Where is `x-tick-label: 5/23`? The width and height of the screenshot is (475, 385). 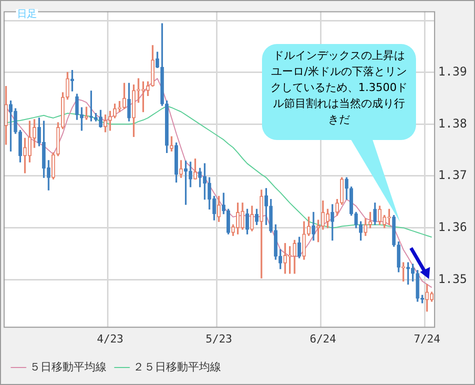 x-tick-label: 5/23 is located at coordinates (219, 339).